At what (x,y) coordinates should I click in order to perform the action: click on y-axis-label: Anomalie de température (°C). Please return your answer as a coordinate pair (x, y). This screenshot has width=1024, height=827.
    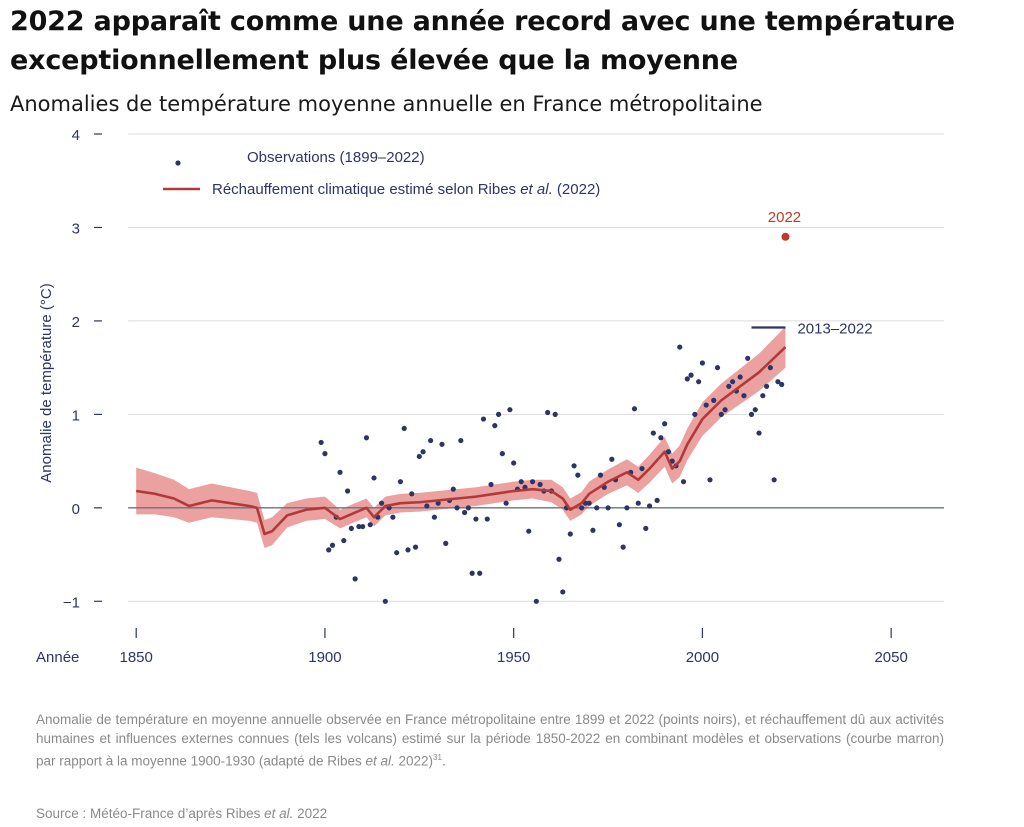
    Looking at the image, I should click on (46, 382).